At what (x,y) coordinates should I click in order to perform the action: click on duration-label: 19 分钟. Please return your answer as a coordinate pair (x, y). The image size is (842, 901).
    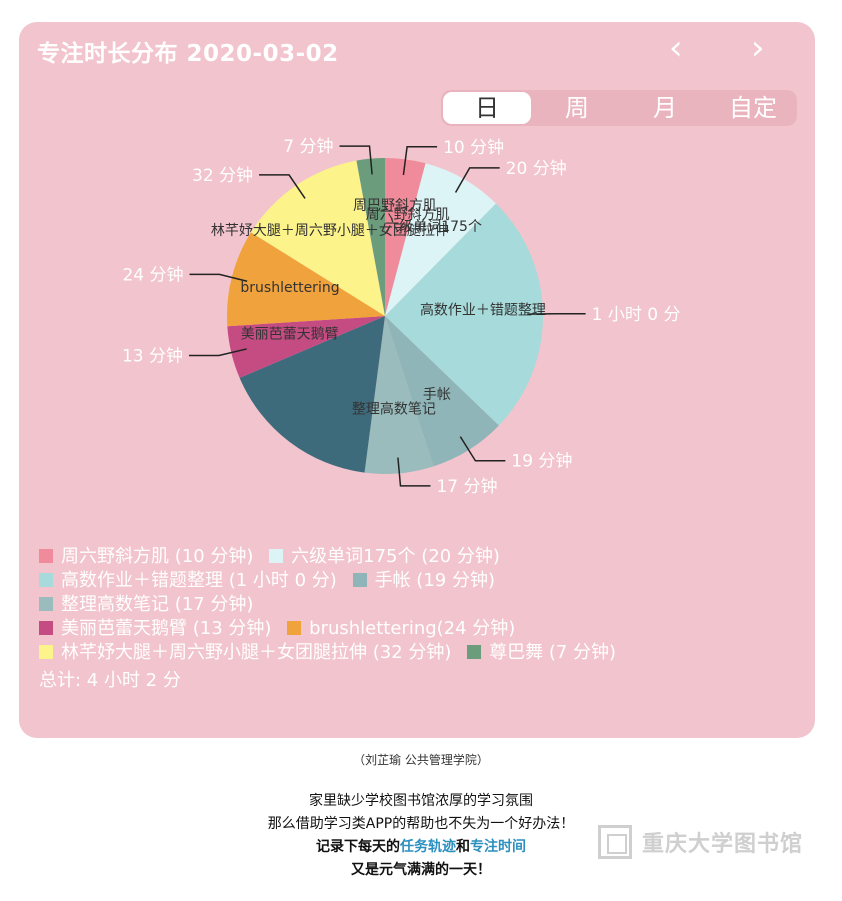
    Looking at the image, I should click on (541, 462).